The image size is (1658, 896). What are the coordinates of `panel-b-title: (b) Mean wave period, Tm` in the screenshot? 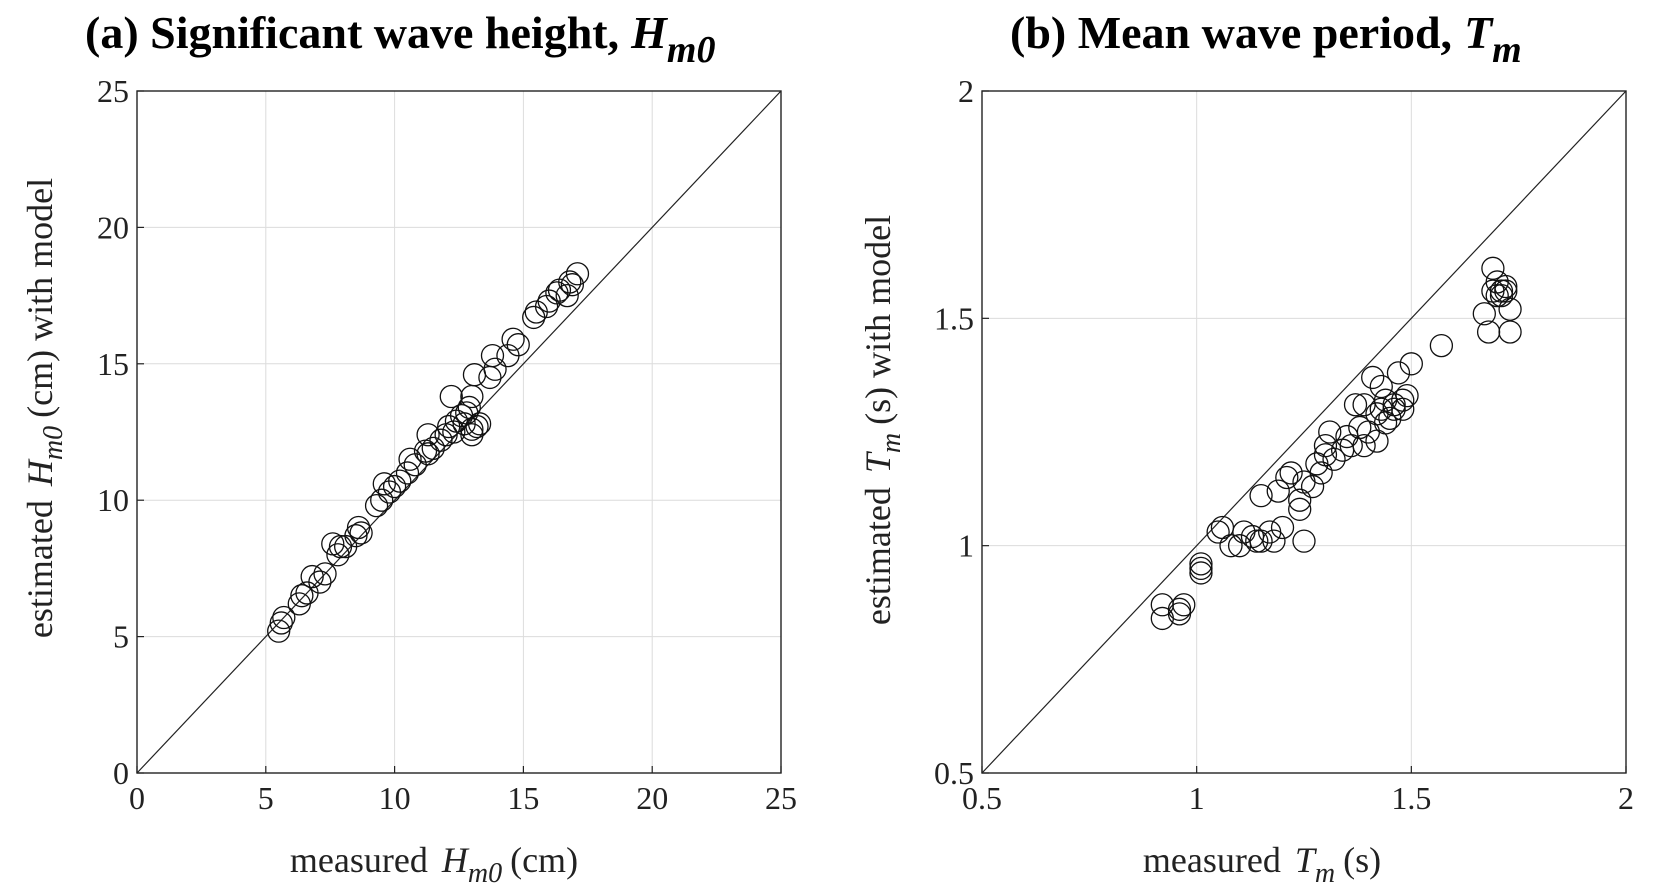 It's located at (1266, 39).